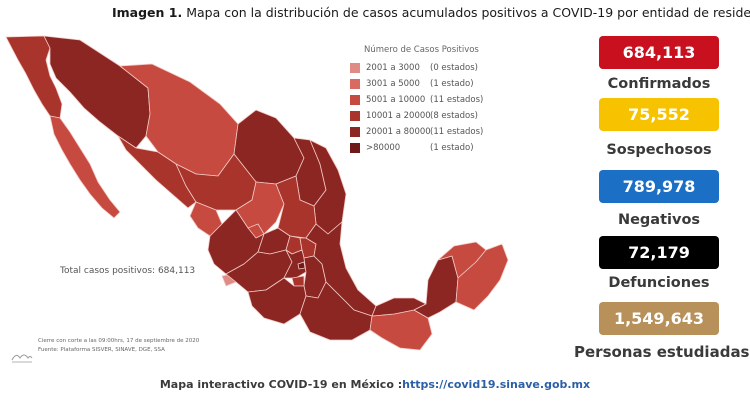 This screenshot has width=750, height=402. I want to click on suspected-value: 75,552, so click(659, 114).